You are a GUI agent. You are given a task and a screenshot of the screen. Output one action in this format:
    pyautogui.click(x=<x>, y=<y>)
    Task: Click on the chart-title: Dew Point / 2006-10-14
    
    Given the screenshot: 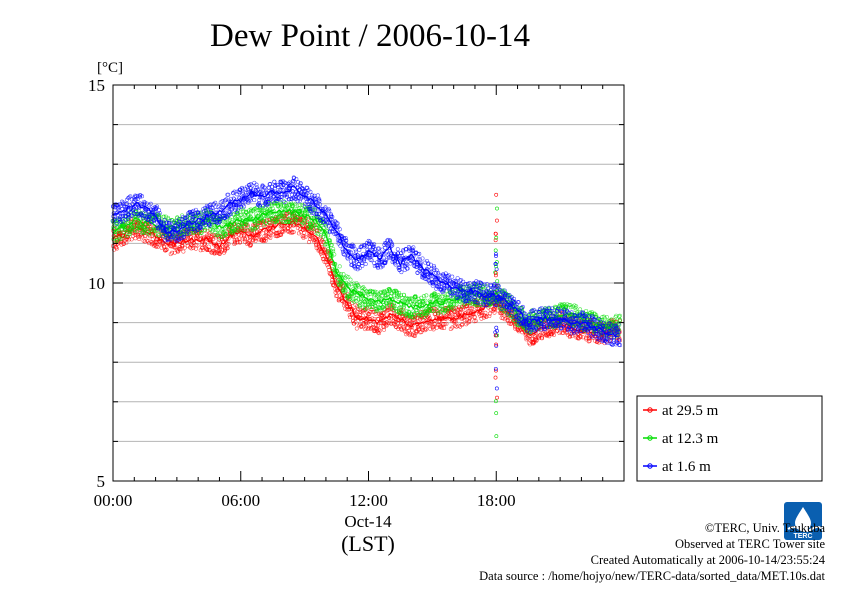 What is the action you would take?
    pyautogui.click(x=370, y=36)
    